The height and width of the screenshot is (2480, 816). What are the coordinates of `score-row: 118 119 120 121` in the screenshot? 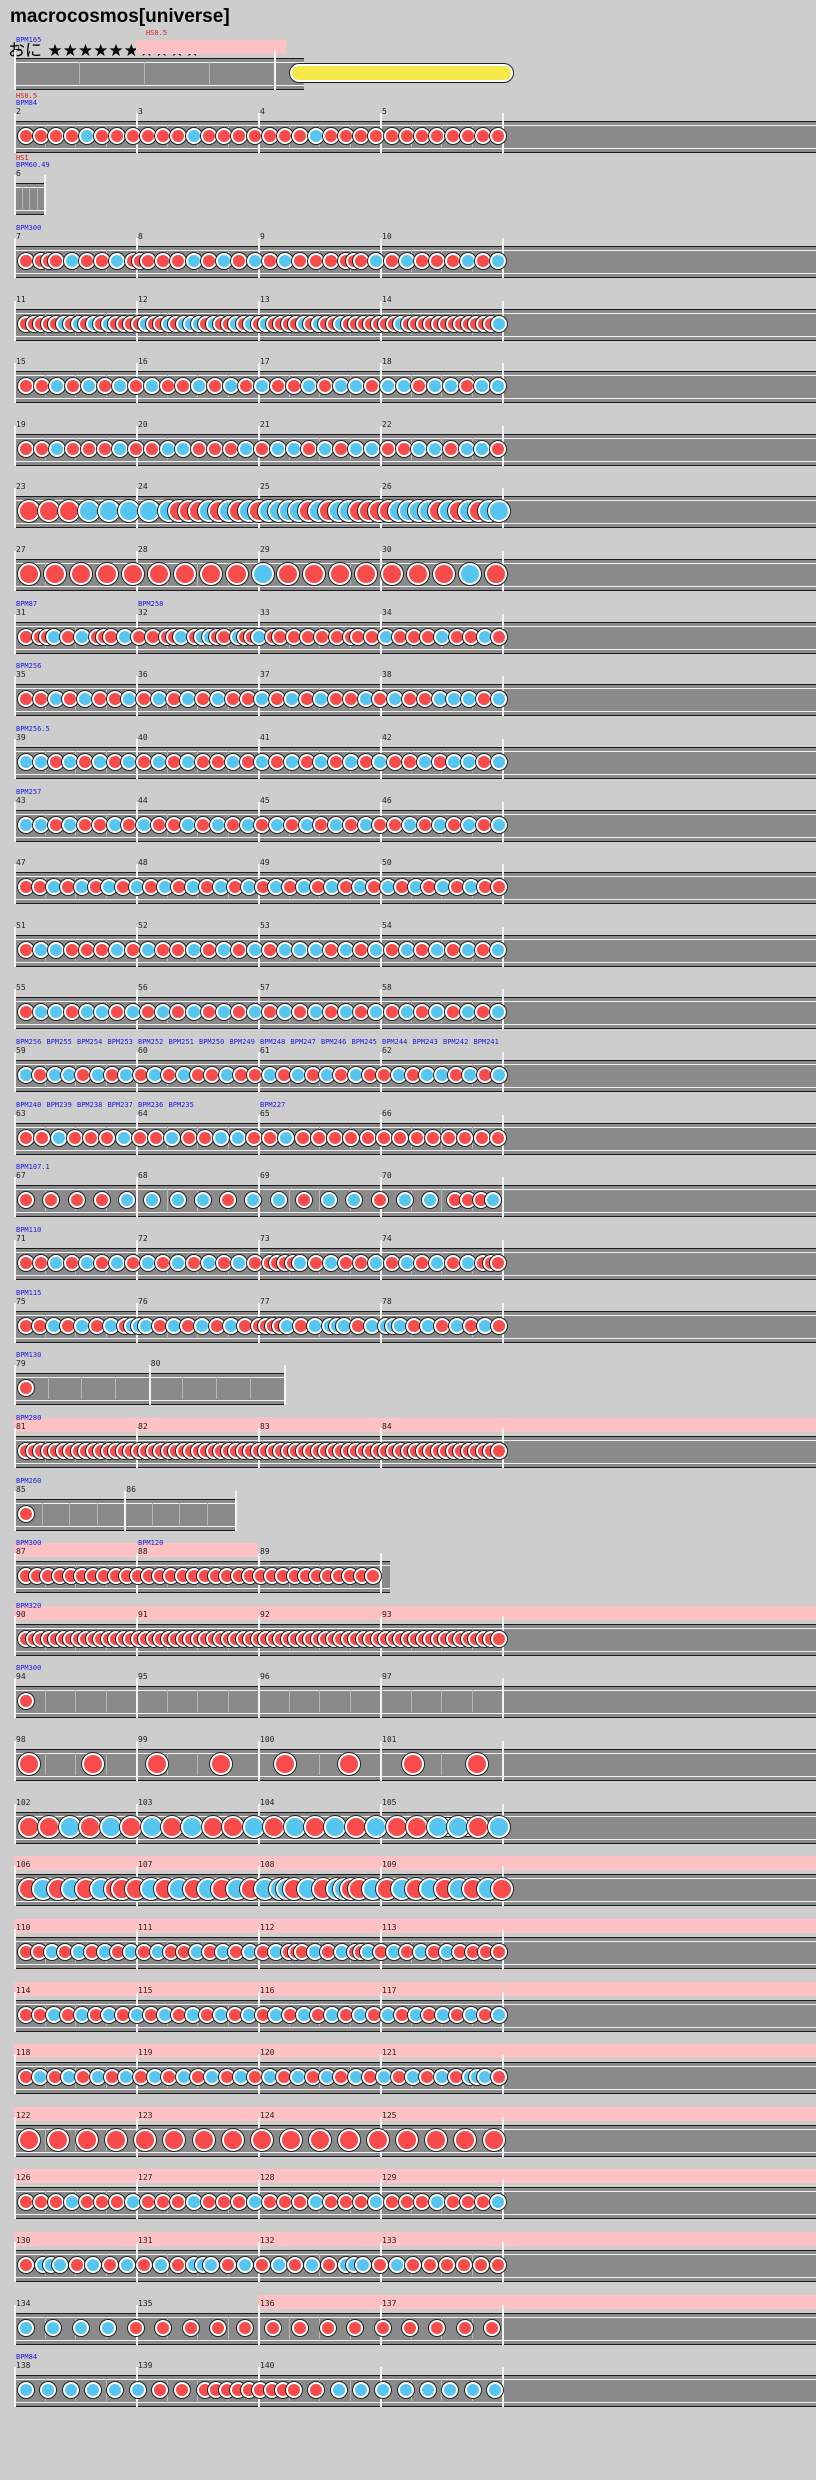 It's located at (408, 2076).